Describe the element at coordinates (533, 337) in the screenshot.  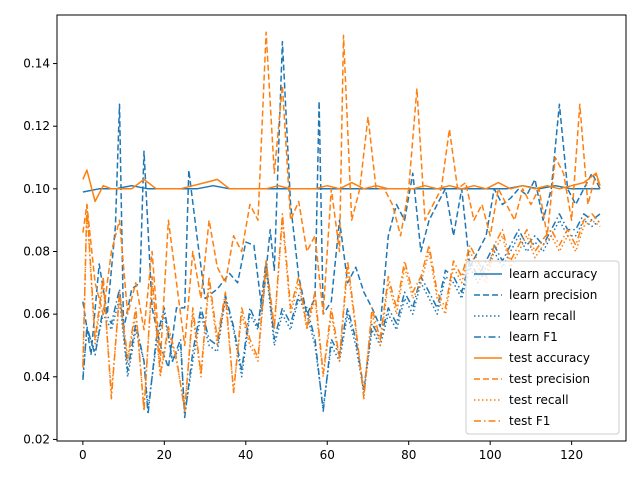
I see `legend-label: learn F1` at that location.